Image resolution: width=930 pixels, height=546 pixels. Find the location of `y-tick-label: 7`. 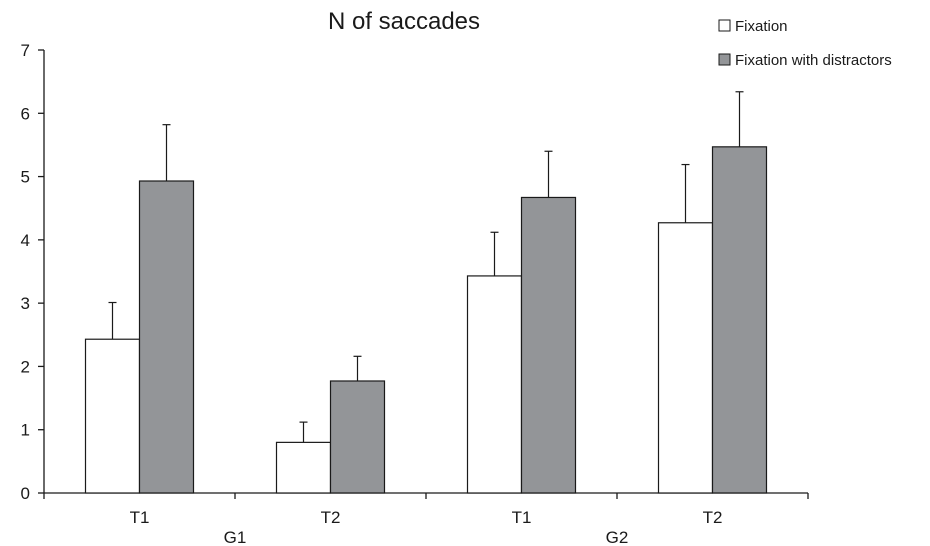

y-tick-label: 7 is located at coordinates (25, 50).